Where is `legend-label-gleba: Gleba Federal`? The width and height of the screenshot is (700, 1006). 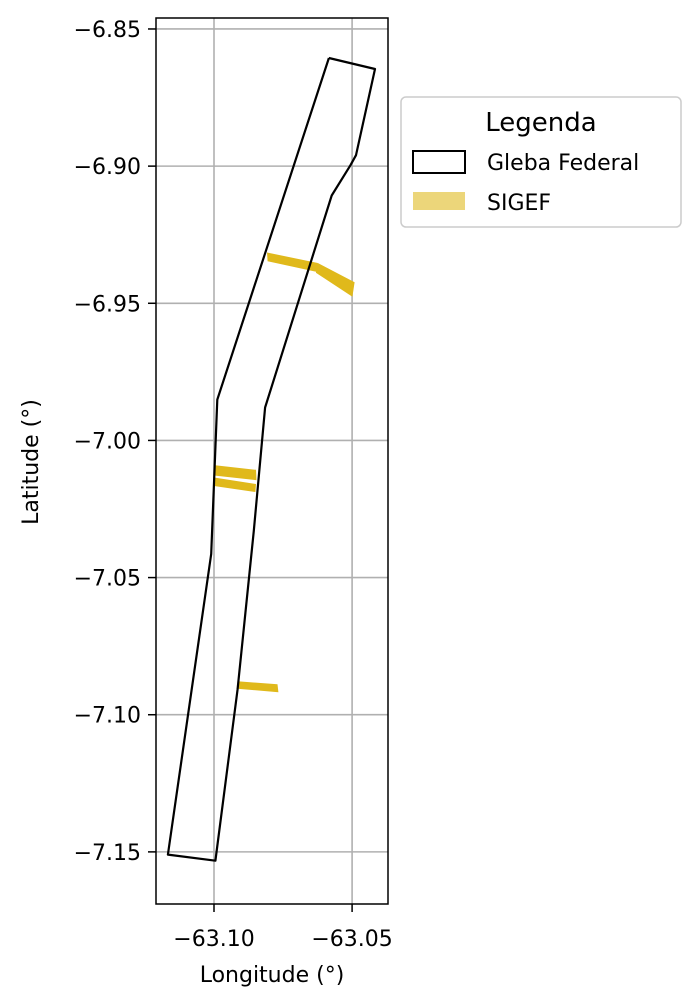 legend-label-gleba: Gleba Federal is located at coordinates (563, 163).